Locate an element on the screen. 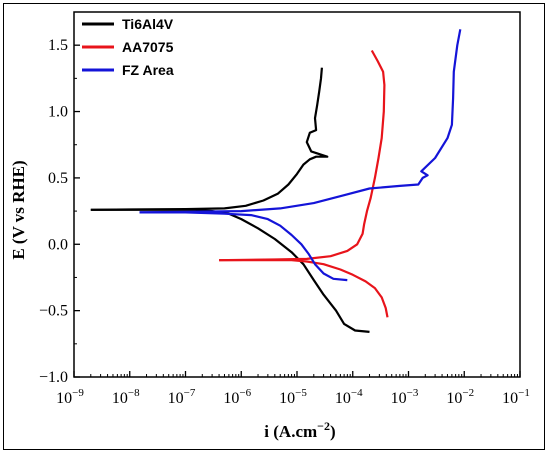 The height and width of the screenshot is (455, 550). x-tick-label: 10⁻⁷ is located at coordinates (182, 397).